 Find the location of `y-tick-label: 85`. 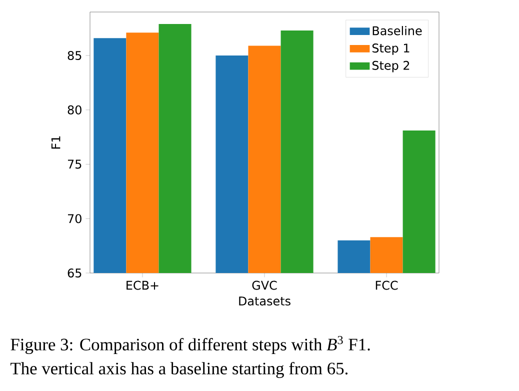

y-tick-label: 85 is located at coordinates (75, 55).